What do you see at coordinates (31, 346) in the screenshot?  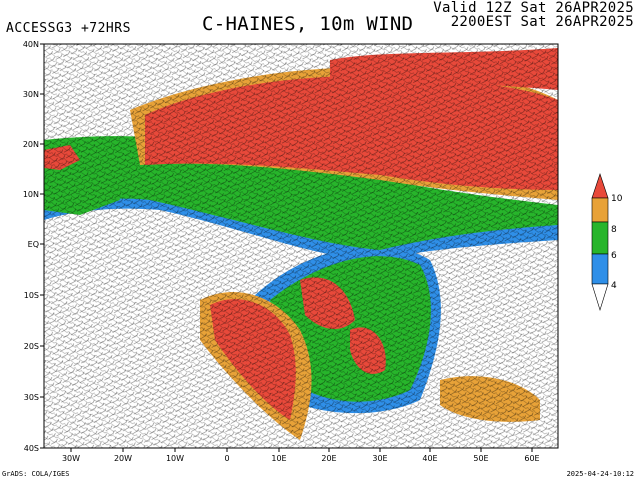 I see `lat-label-20s: 20S` at bounding box center [31, 346].